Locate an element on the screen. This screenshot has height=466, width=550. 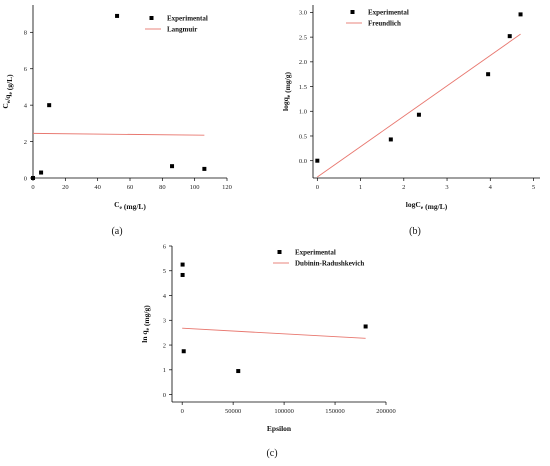
x-tick-label: 50000 is located at coordinates (233, 411).